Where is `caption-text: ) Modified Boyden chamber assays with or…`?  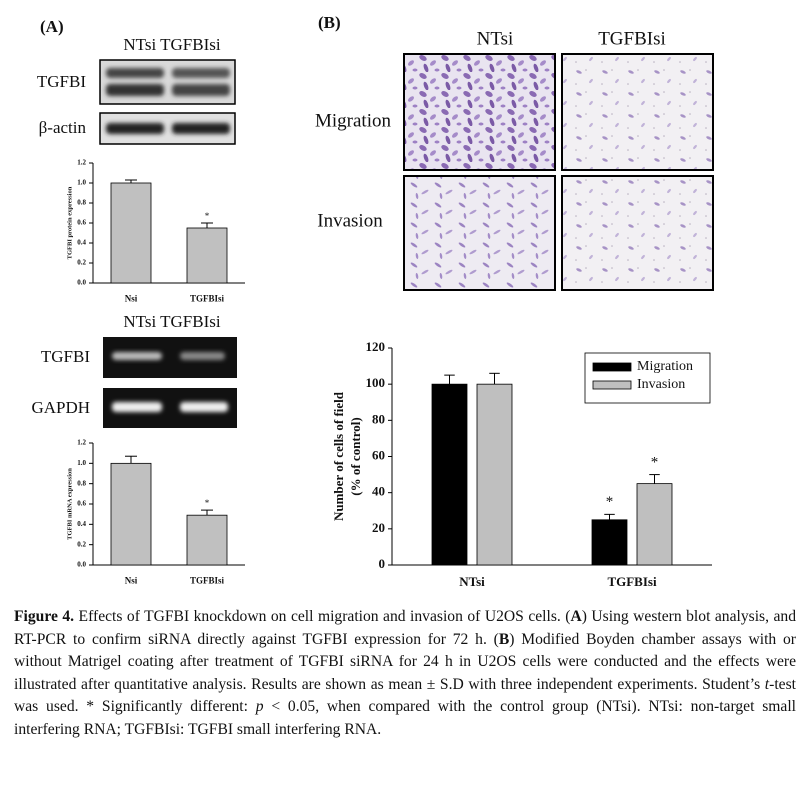
caption-text: ) Modified Boyden chamber assays with or… is located at coordinates (405, 661).